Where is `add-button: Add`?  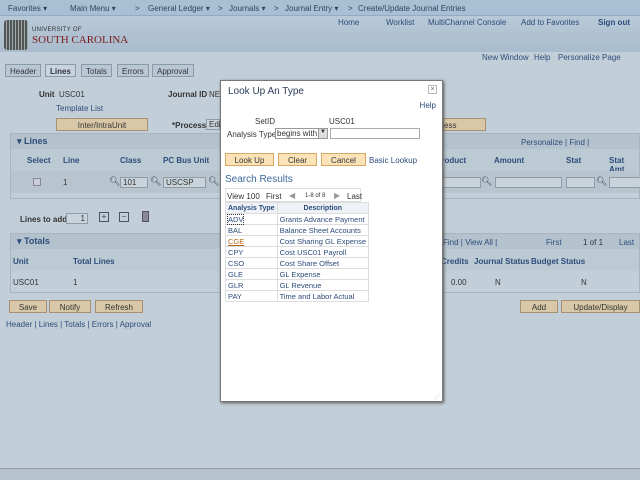 add-button: Add is located at coordinates (539, 306).